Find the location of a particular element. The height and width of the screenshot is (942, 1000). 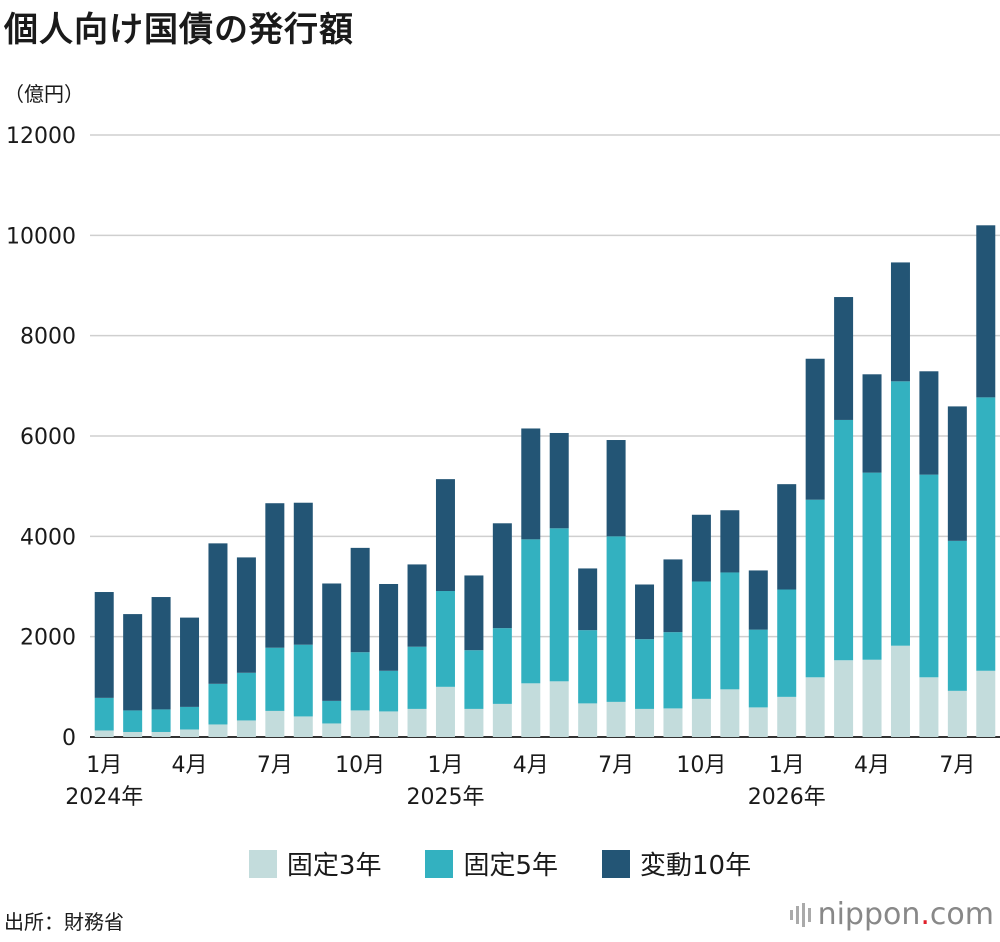

legend-item-fixed-5y: 固定5年 is located at coordinates (491, 863).